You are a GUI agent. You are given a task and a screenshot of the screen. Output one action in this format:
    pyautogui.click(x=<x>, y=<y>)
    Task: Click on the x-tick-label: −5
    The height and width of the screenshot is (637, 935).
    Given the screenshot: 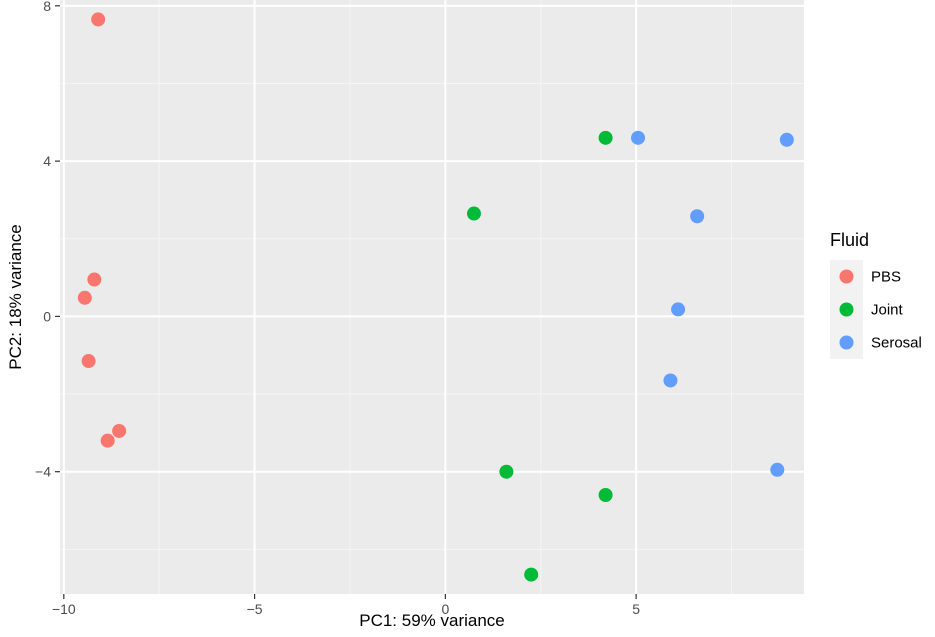 What is the action you would take?
    pyautogui.click(x=255, y=609)
    